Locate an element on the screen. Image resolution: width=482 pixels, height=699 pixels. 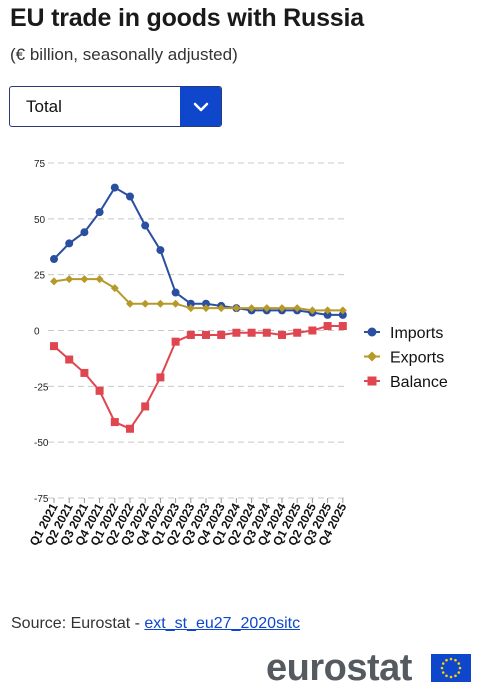
imports-legend-label: Imports is located at coordinates (416, 333).